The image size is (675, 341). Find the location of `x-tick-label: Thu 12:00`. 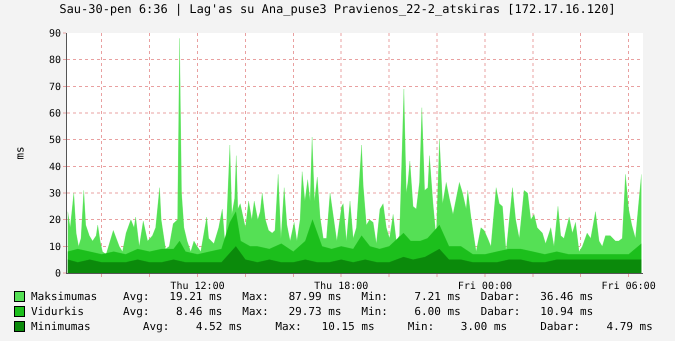

x-tick-label: Thu 12:00 is located at coordinates (197, 286).